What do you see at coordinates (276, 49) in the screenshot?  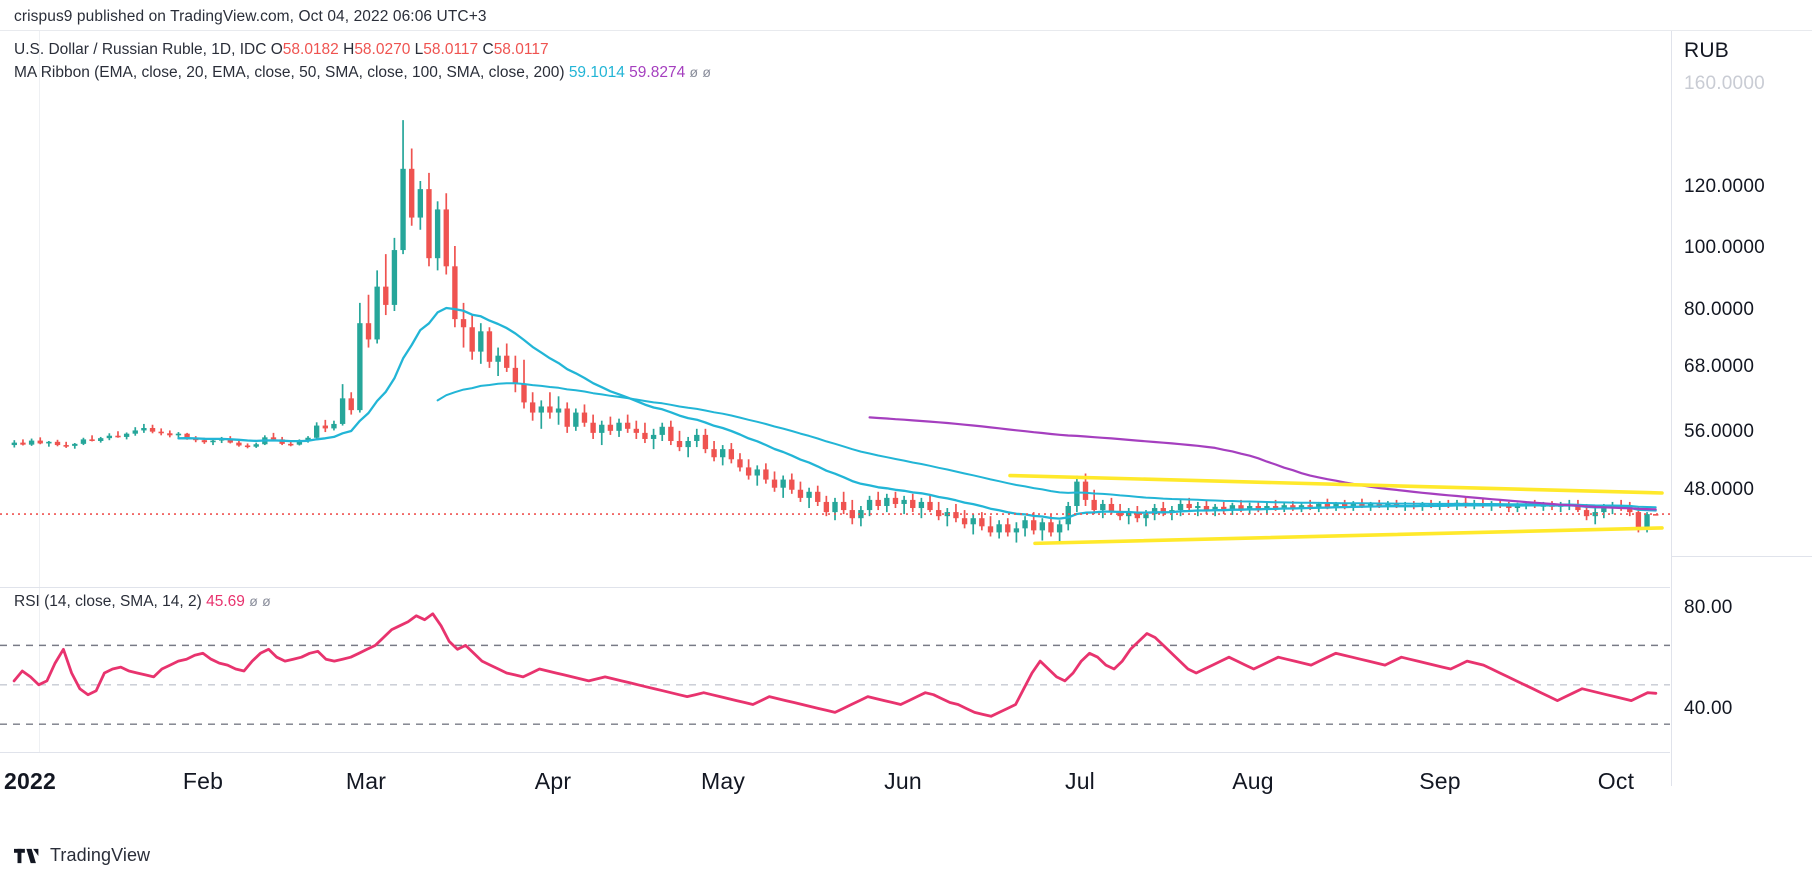 I see `ohlc-open-label: O` at bounding box center [276, 49].